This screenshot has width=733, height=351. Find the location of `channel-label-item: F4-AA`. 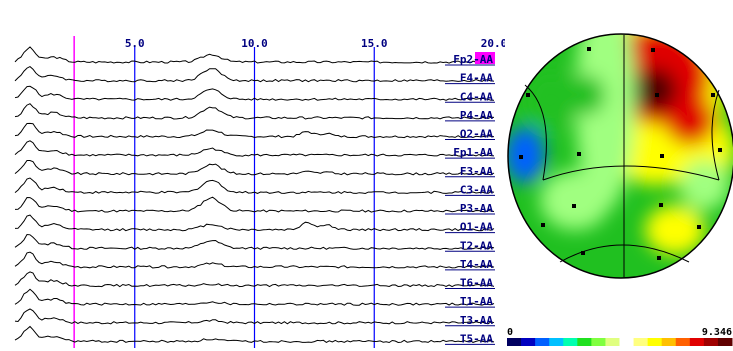

channel-label-item: F4-AA is located at coordinates (470, 78).